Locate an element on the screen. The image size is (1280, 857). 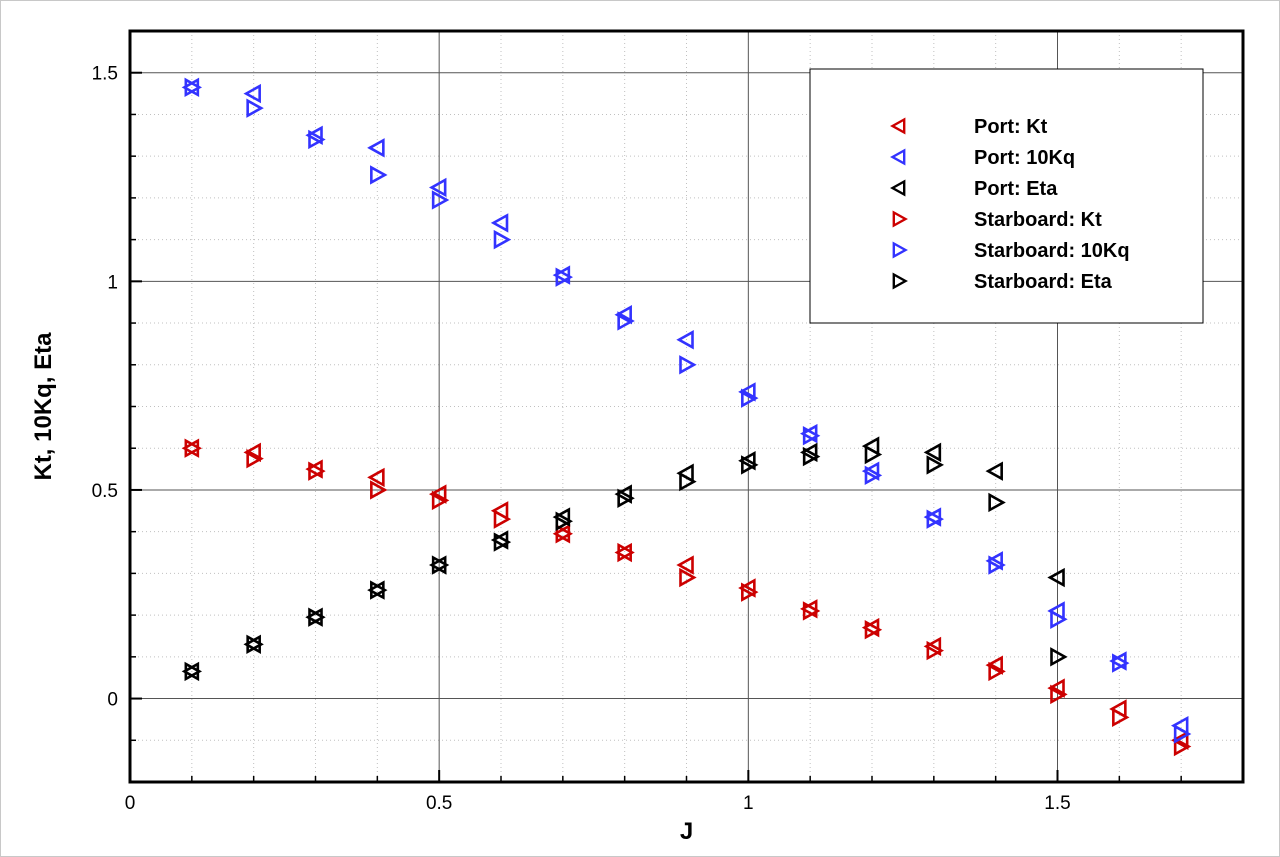
y-tick-label: 1.5 is located at coordinates (105, 74).